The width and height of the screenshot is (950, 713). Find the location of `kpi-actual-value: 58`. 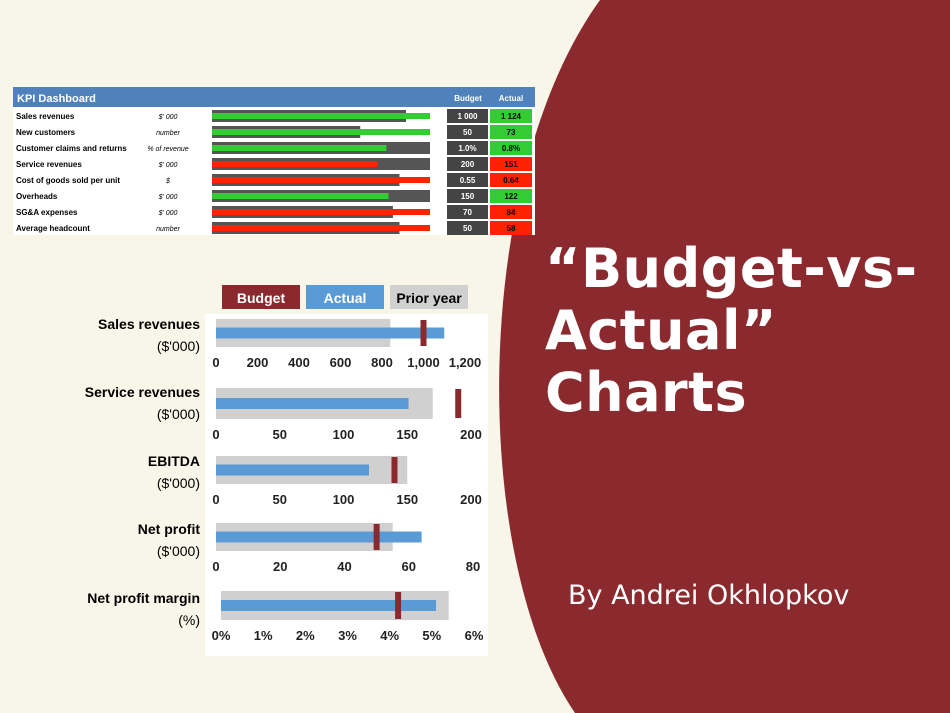

kpi-actual-value: 58 is located at coordinates (511, 228).